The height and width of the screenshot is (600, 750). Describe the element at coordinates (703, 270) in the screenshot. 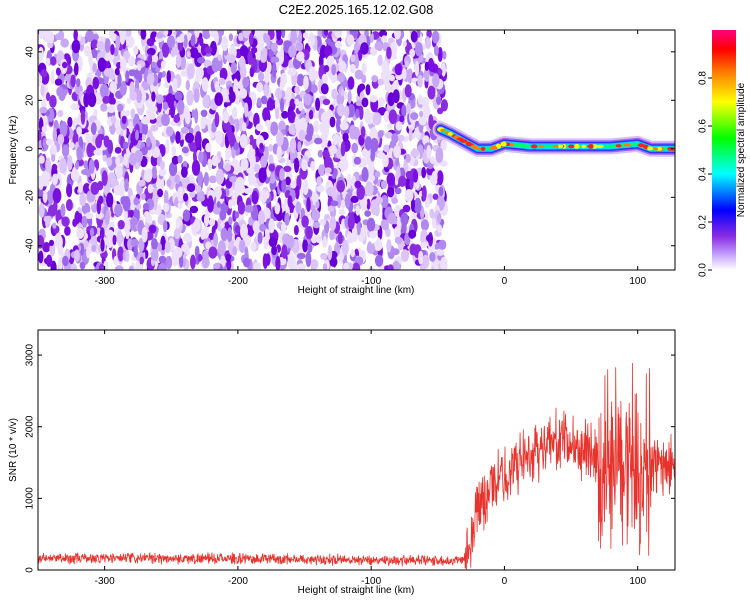

I see `colorbar-tick-label: 0.0` at that location.